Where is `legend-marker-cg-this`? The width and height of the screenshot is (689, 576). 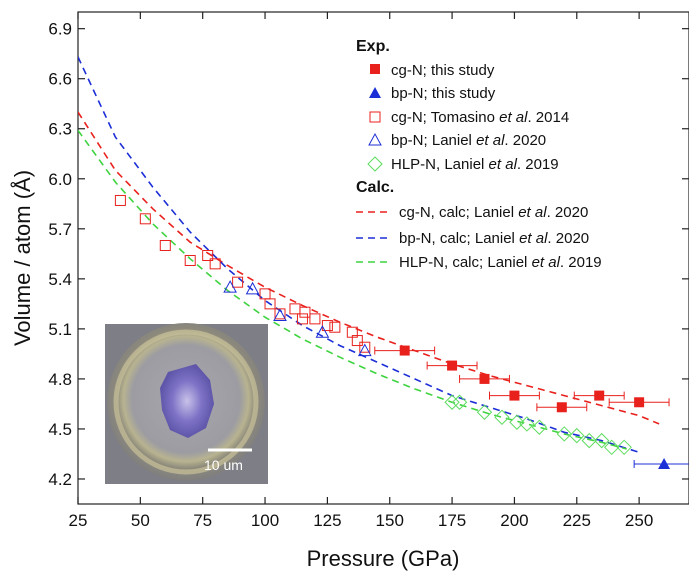
legend-marker-cg-this is located at coordinates (375, 69).